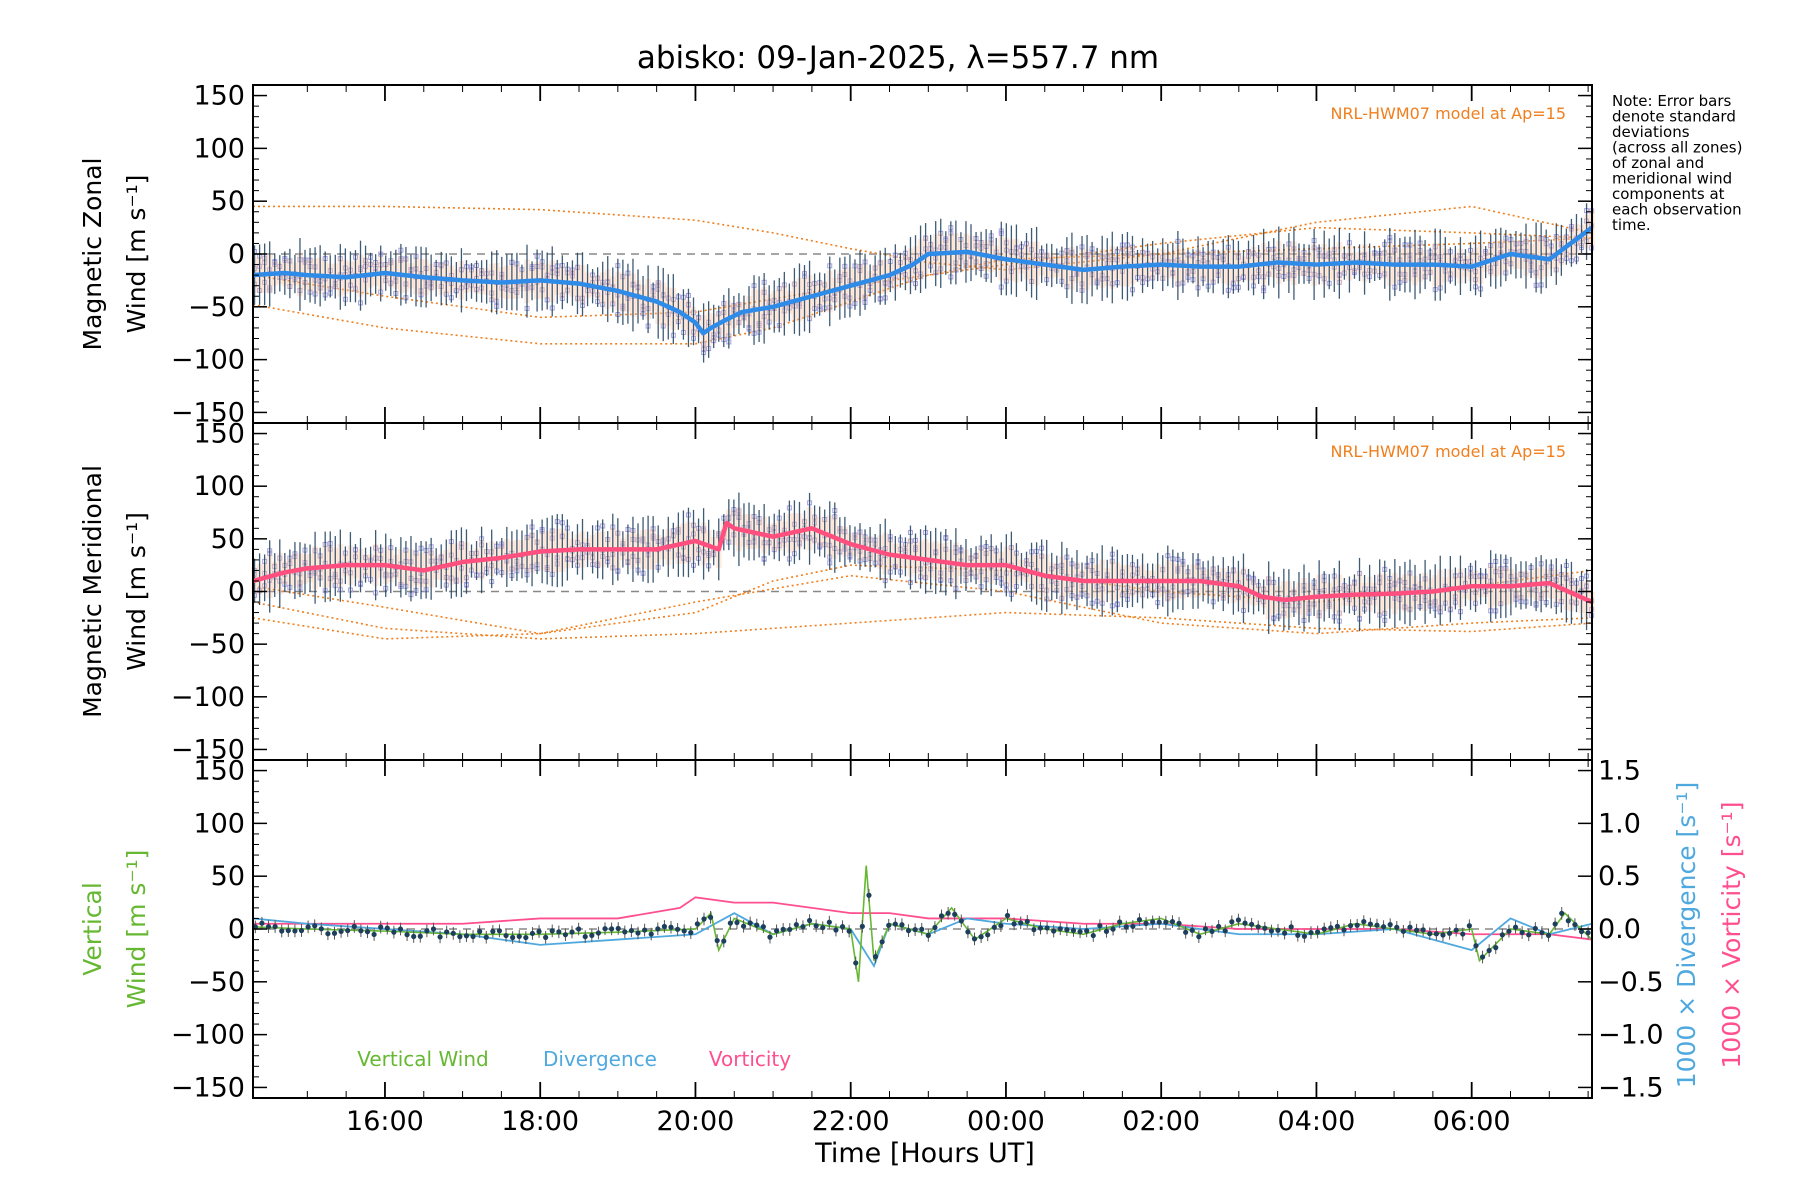  What do you see at coordinates (385, 1121) in the screenshot?
I see `x-tick-label: 16:00` at bounding box center [385, 1121].